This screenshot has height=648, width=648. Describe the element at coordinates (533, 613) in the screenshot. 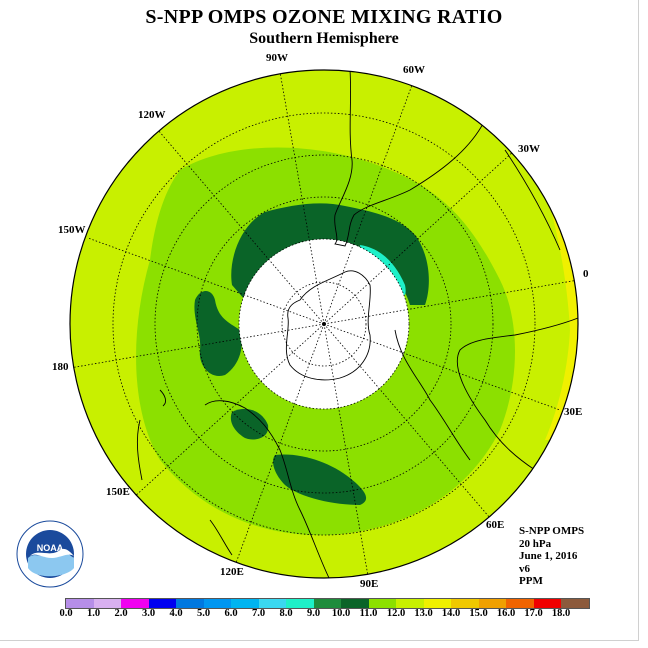

I see `colorbar-tick-label: 17.0` at that location.